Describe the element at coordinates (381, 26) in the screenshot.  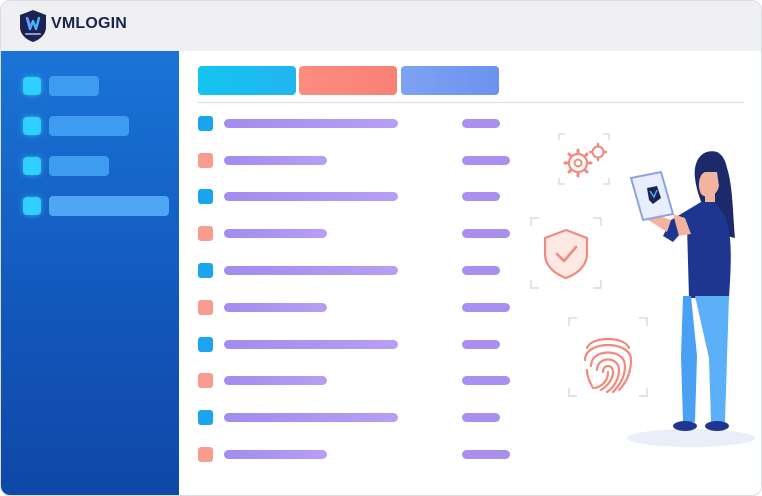
I see `title-bar: VMLOGIN` at that location.